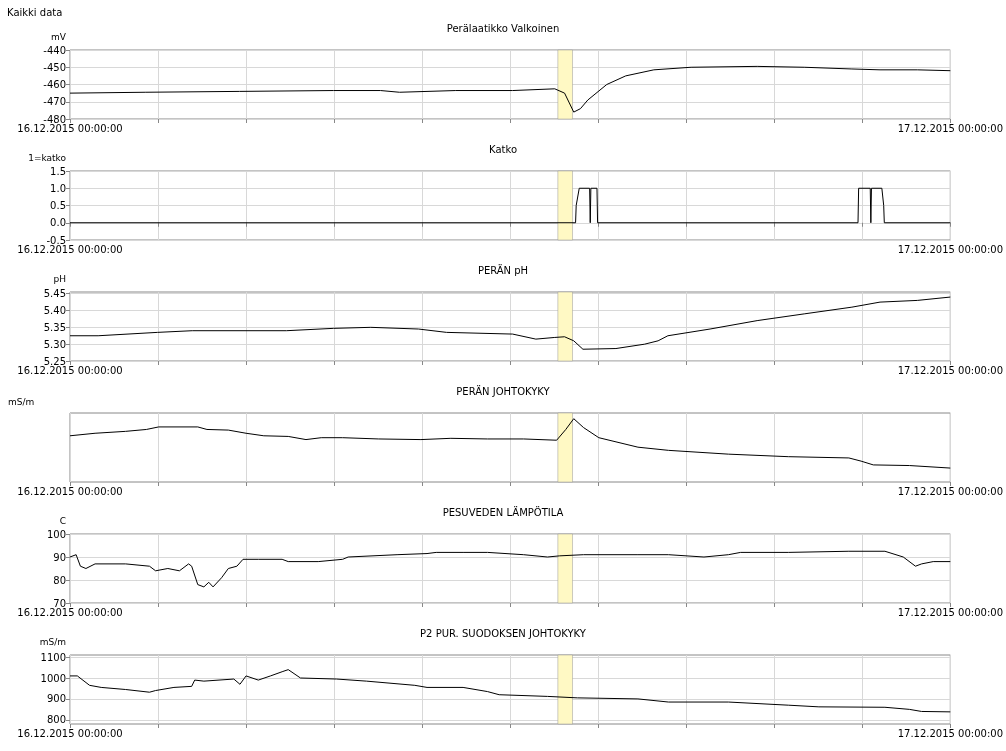 Image resolution: width=1006 pixels, height=751 pixels. What do you see at coordinates (54, 311) in the screenshot?
I see `y-tick-label: 5.40` at bounding box center [54, 311].